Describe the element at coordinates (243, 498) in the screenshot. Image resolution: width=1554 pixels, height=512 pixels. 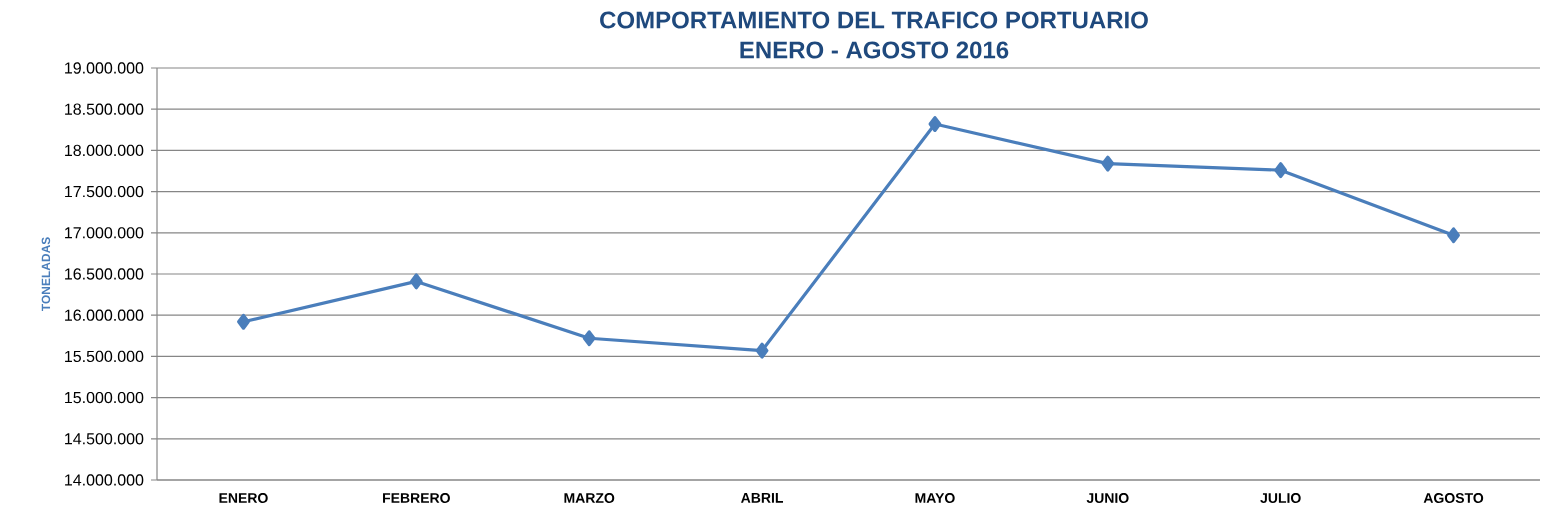
I see `x-tick-label: ENERO` at that location.